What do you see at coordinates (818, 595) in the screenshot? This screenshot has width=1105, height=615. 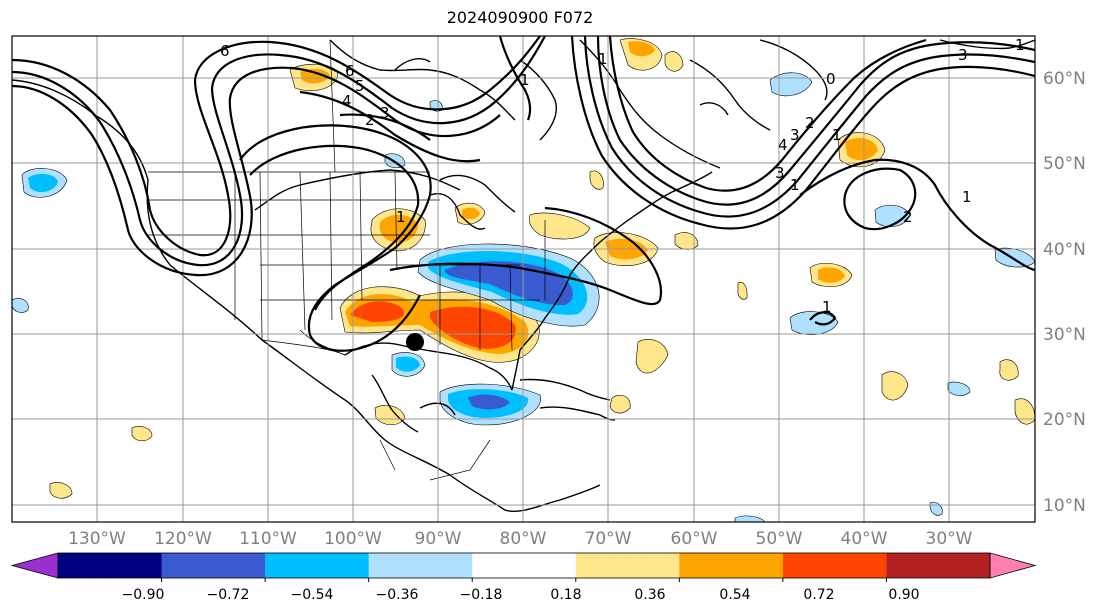 I see `colorbar-tick-label: 0.72` at bounding box center [818, 595].